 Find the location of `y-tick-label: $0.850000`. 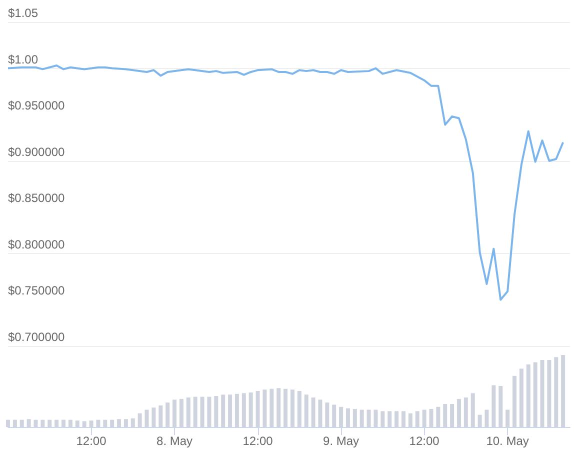

y-tick-label: $0.850000 is located at coordinates (37, 198).